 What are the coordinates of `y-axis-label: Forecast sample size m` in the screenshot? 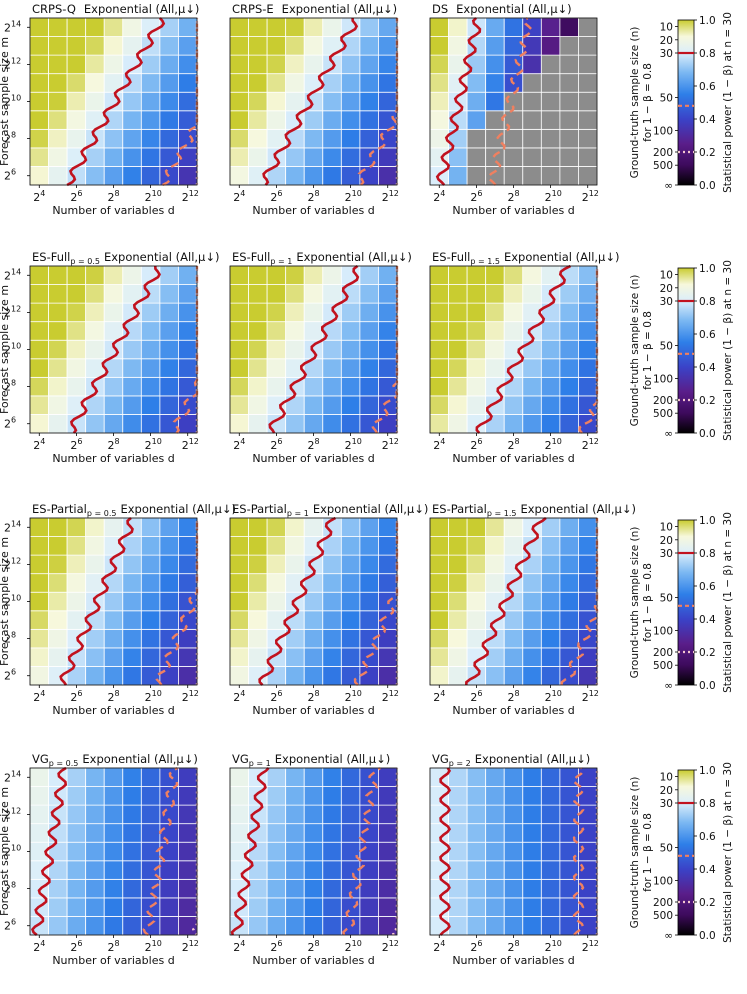 It's located at (5, 851).